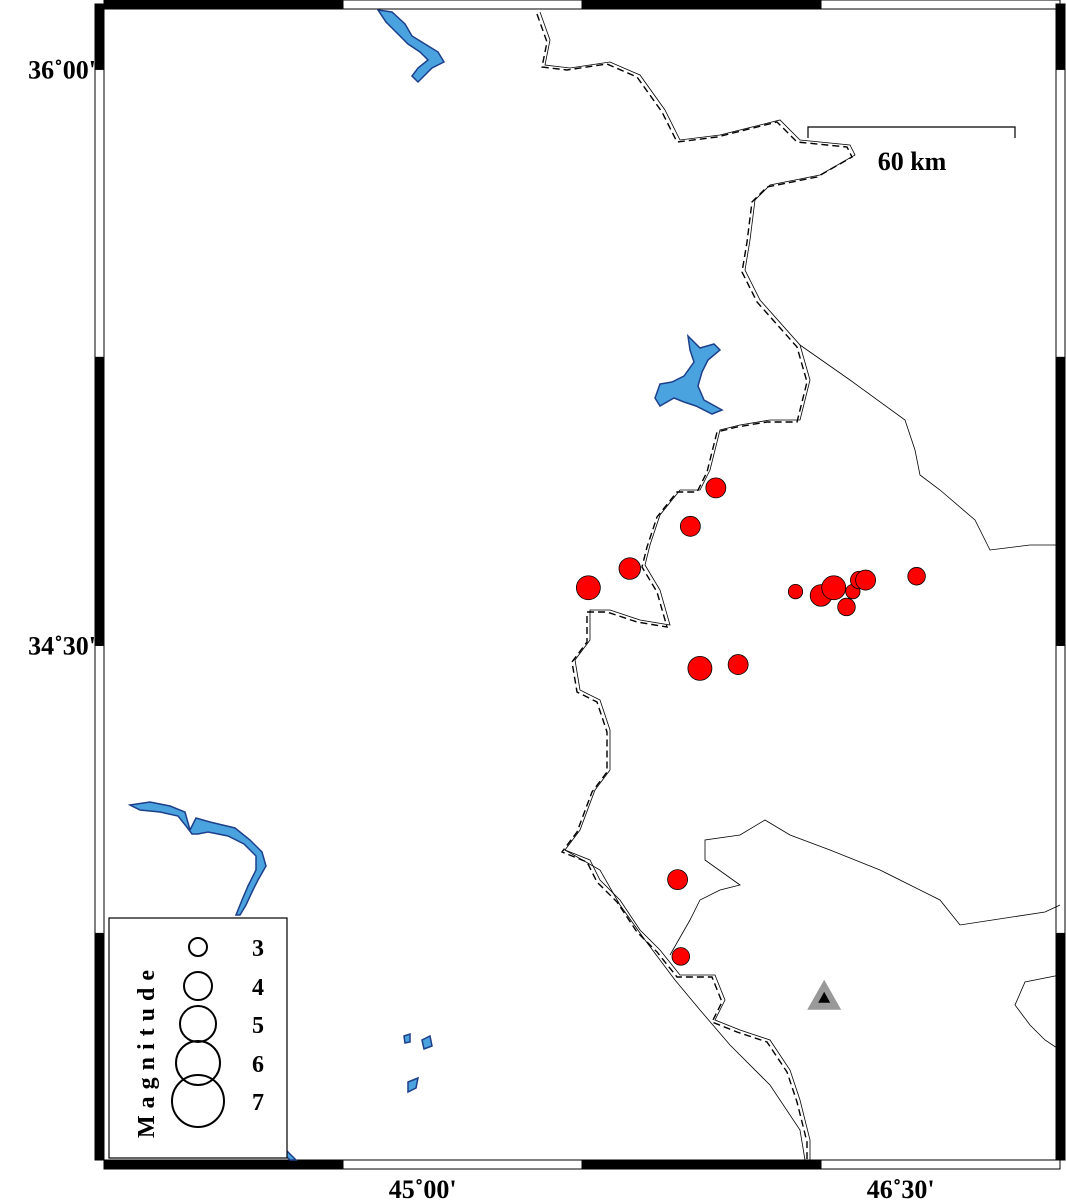 The width and height of the screenshot is (1066, 1203). Describe the element at coordinates (197, 858) in the screenshot. I see `river-southwest` at that location.